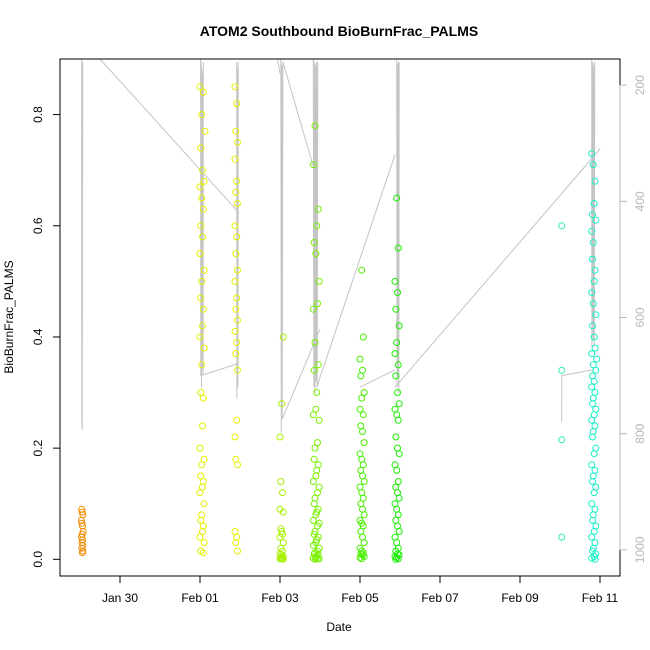 This screenshot has height=650, width=650. What do you see at coordinates (640, 85) in the screenshot?
I see `y2-tick-label: 200` at bounding box center [640, 85].